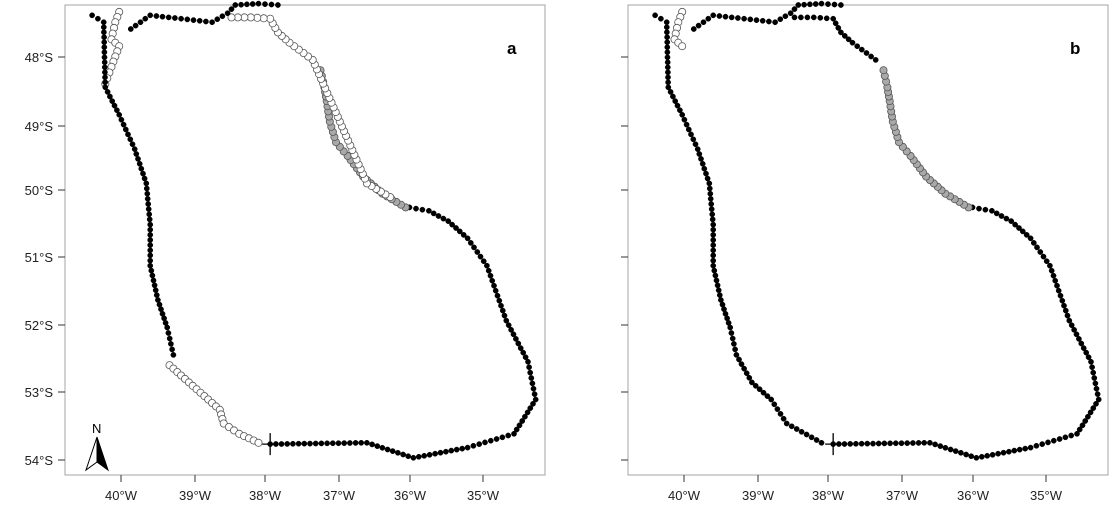 This screenshot has width=1110, height=524. I want to click on x-axis: 40°W 39°W 38°W 37°W 36°W 35°W, so click(865, 489).